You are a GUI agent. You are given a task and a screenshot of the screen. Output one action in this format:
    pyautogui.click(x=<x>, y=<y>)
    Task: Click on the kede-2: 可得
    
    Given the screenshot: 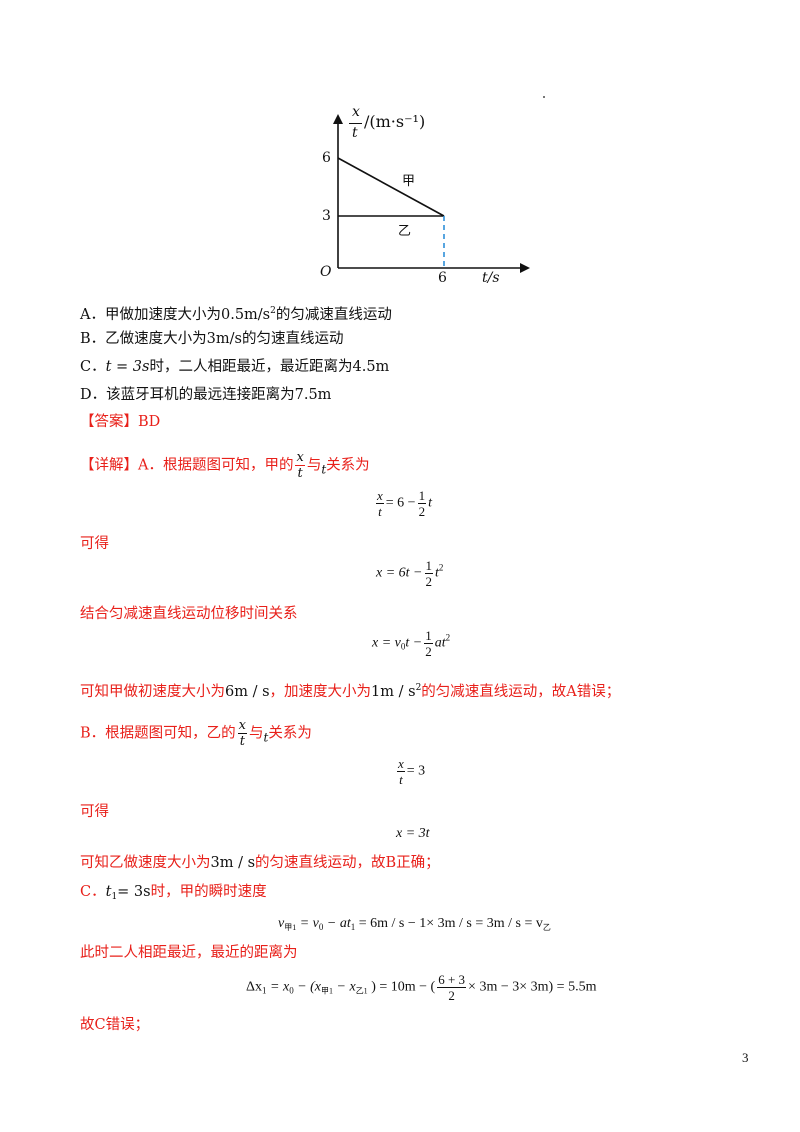 What is the action you would take?
    pyautogui.click(x=94, y=812)
    